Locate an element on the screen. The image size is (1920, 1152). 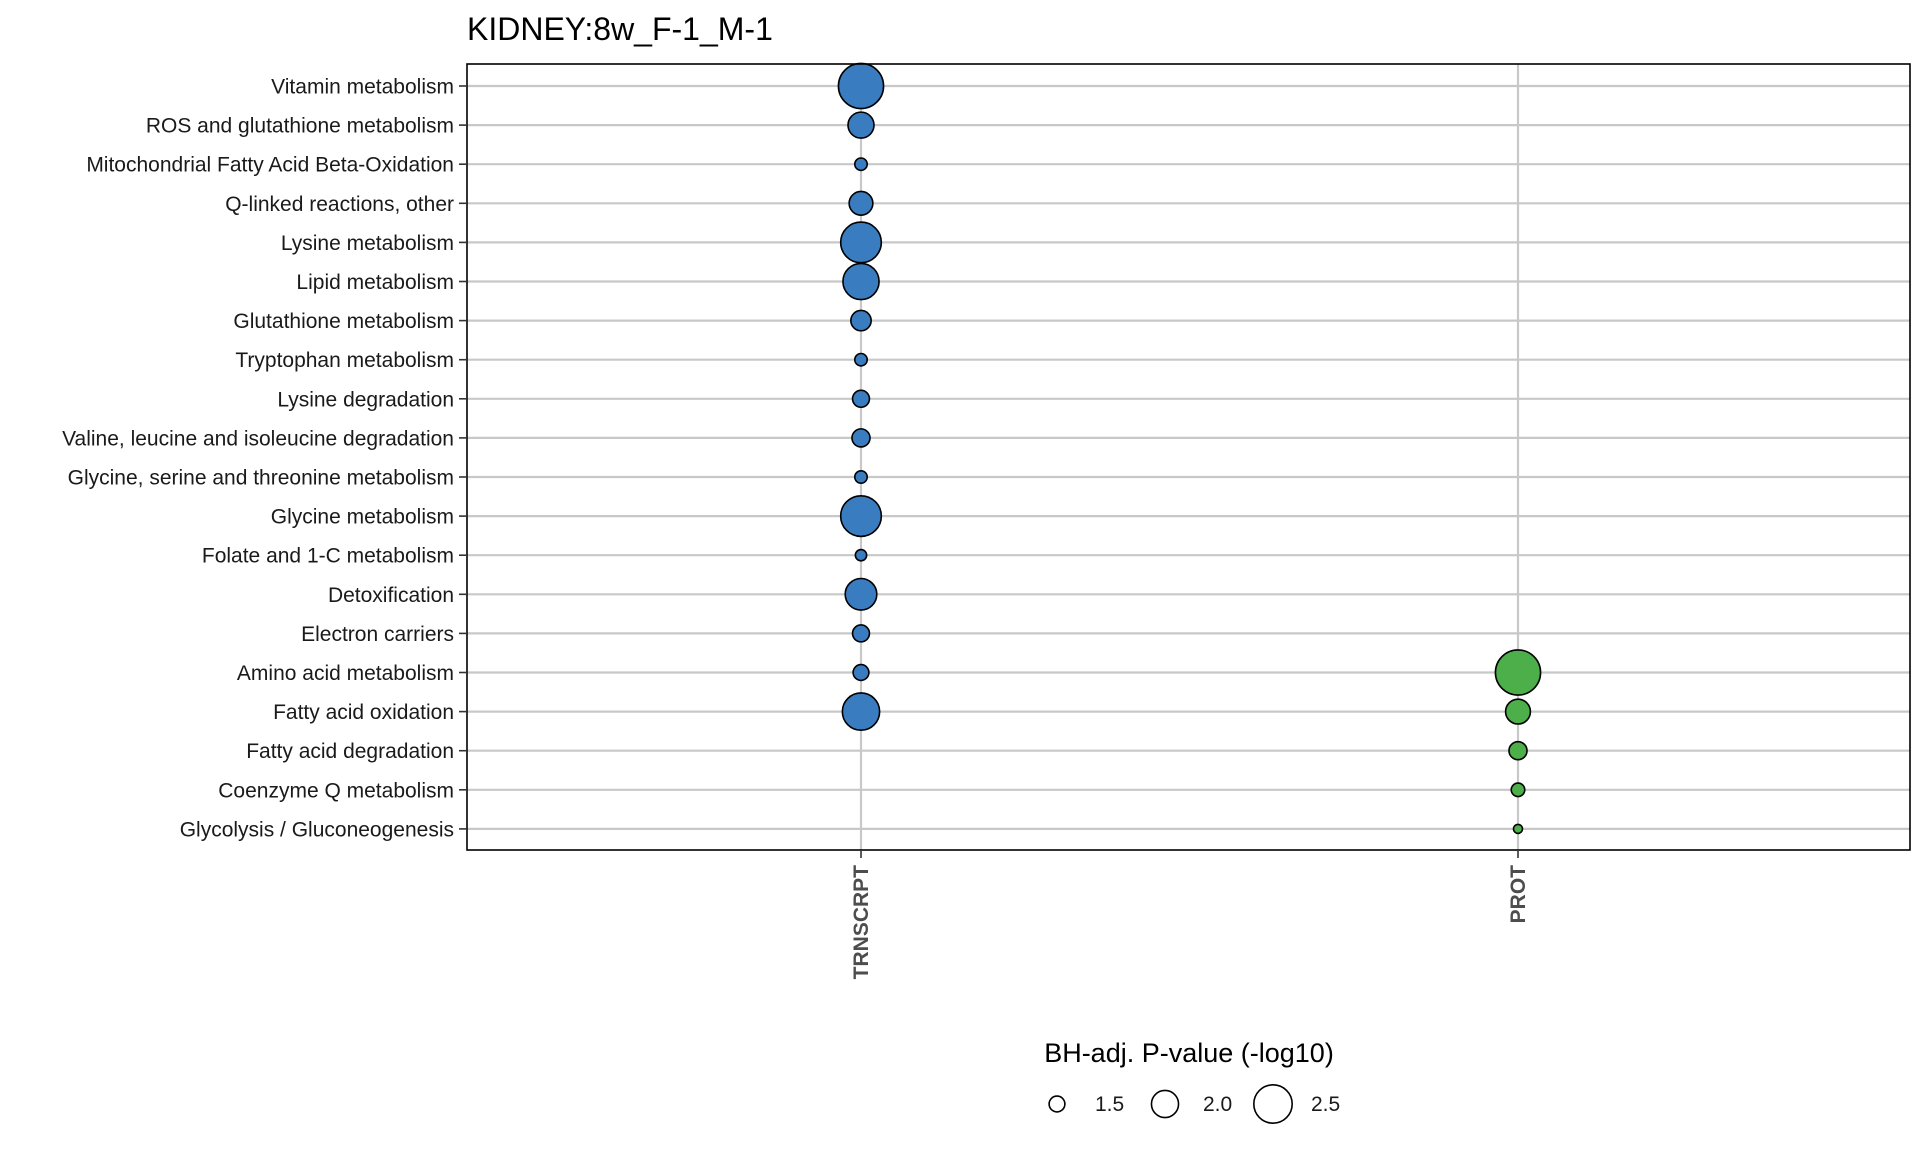
y-tick-label-electron-carriers: Electron carriers is located at coordinates (377, 634).